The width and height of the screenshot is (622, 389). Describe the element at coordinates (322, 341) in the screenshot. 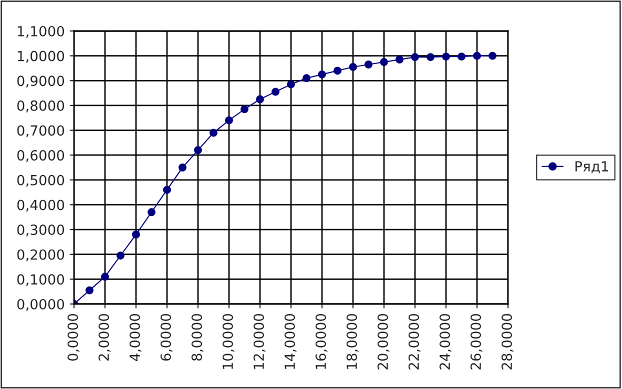

I see `x-tick-label: 16,0000` at that location.